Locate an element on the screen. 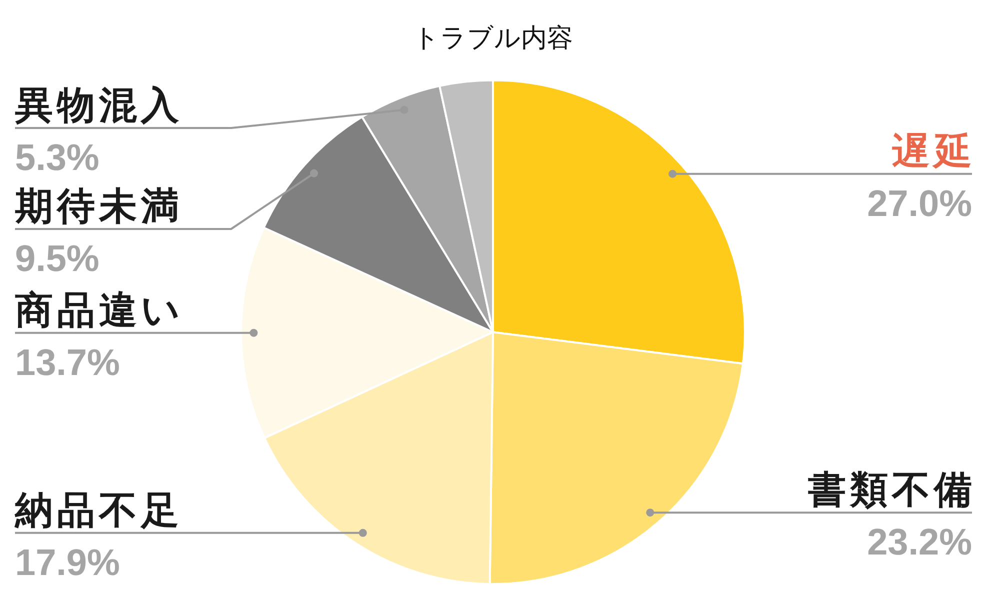 The height and width of the screenshot is (594, 996). slice-label: 遅延 is located at coordinates (933, 150).